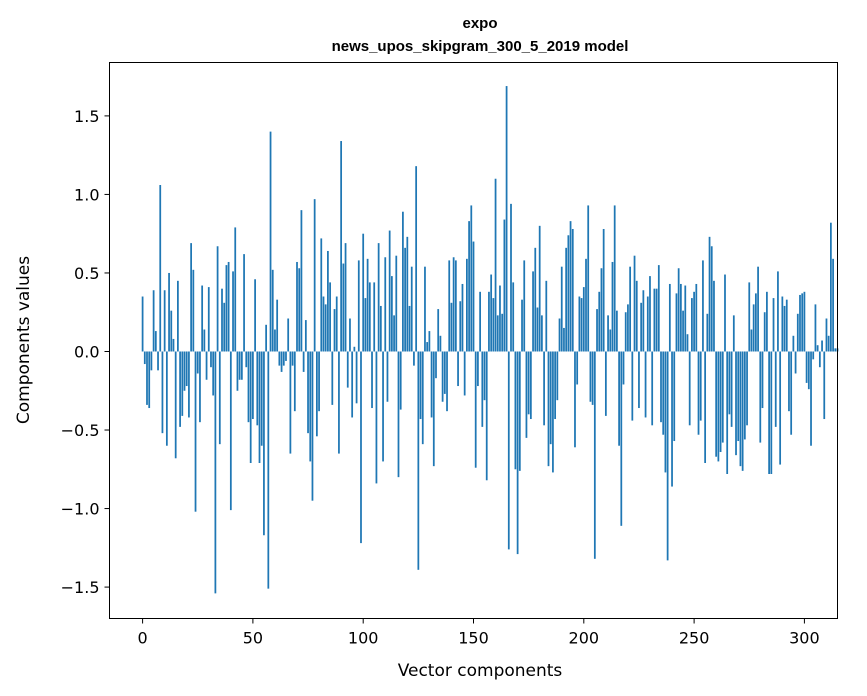 The image size is (867, 696). I want to click on x-tick-label: 250, so click(694, 638).